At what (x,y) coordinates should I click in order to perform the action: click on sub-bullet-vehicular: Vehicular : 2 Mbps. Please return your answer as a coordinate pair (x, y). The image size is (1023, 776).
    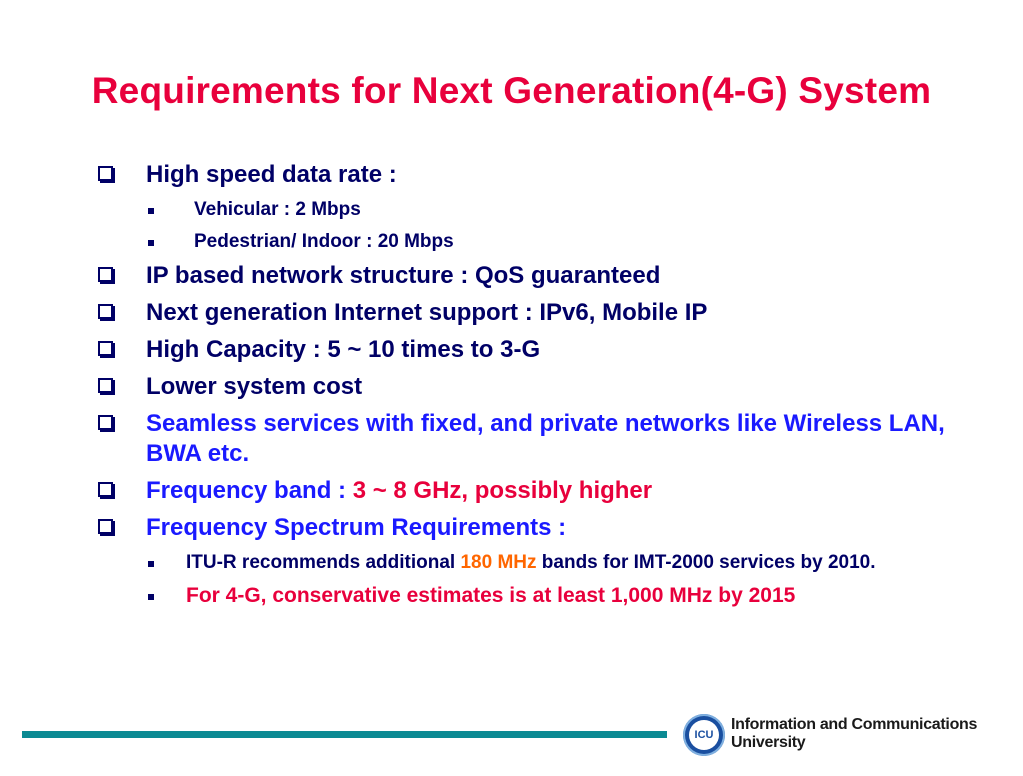
    Looking at the image, I should click on (528, 210).